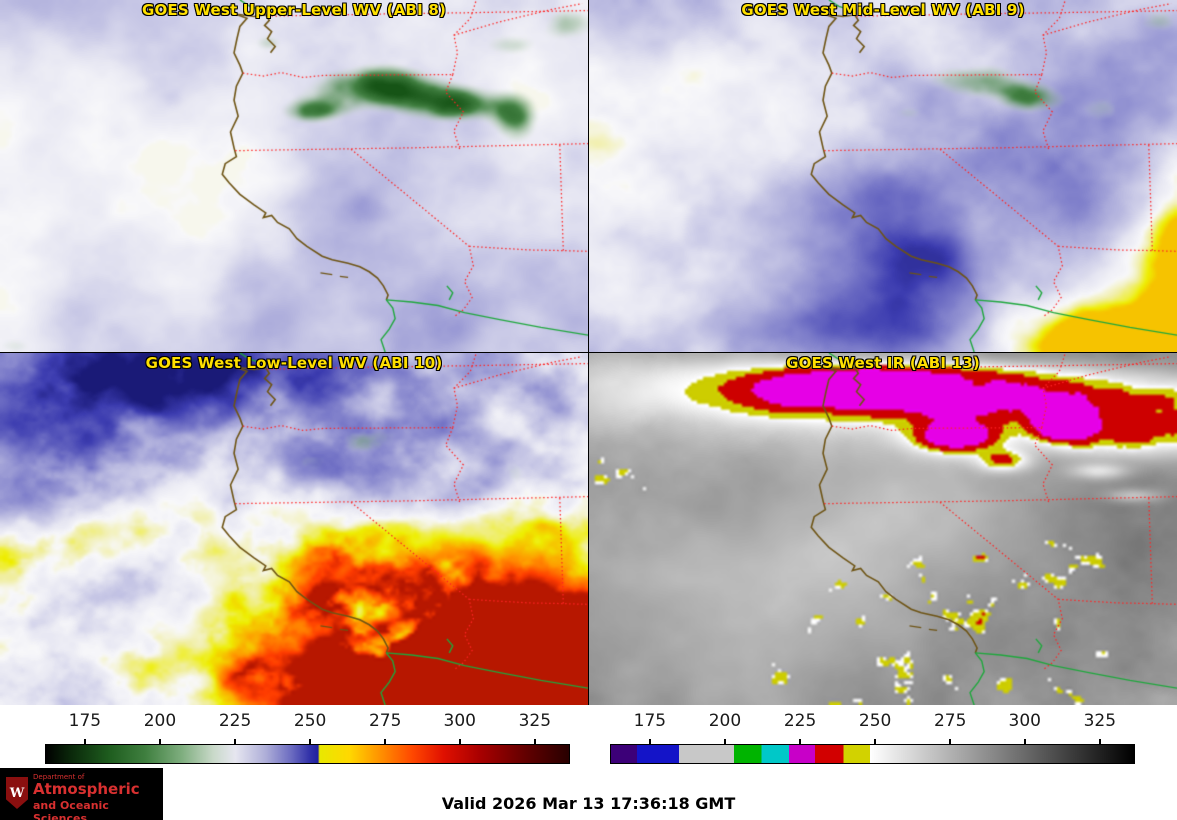 The height and width of the screenshot is (820, 1177). I want to click on ir-colorbar, so click(872, 754).